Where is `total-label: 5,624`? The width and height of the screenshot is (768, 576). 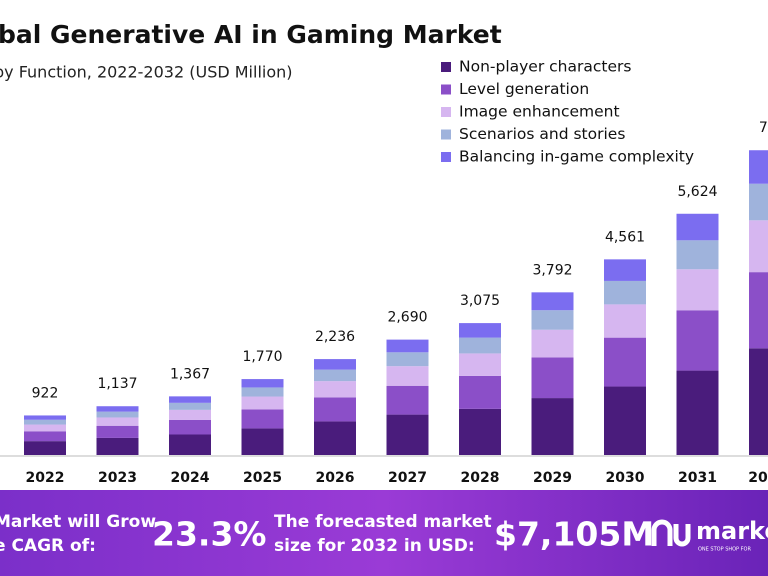 total-label: 5,624 is located at coordinates (697, 192).